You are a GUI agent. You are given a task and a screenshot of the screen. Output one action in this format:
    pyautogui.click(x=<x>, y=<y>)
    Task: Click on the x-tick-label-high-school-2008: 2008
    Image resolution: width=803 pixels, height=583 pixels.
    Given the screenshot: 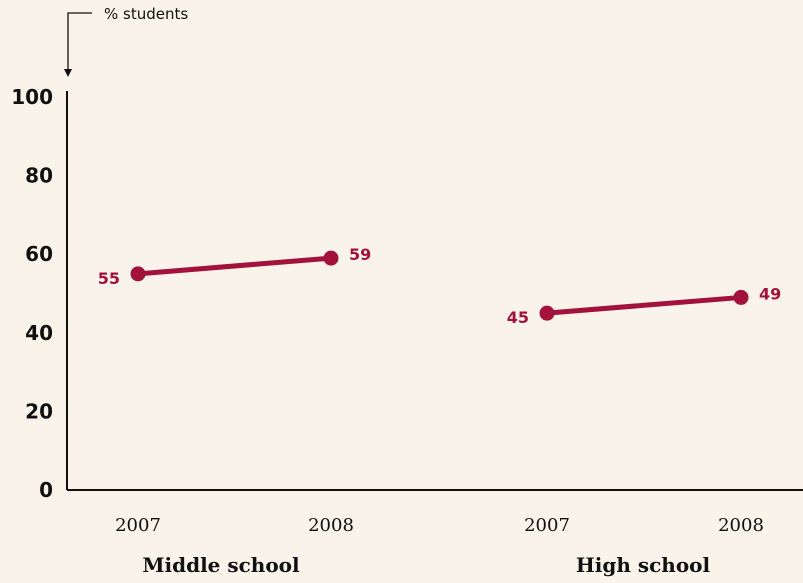 What is the action you would take?
    pyautogui.click(x=741, y=525)
    